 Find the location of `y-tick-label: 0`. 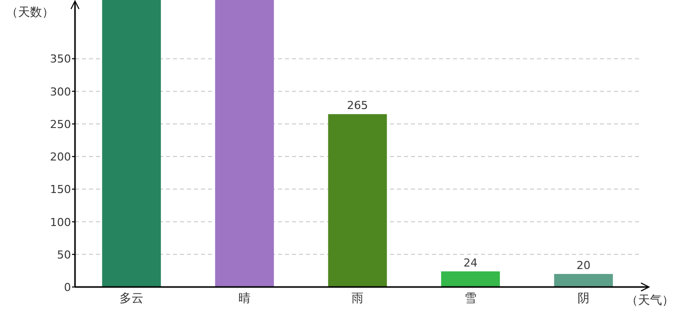

y-tick-label: 0 is located at coordinates (67, 287).